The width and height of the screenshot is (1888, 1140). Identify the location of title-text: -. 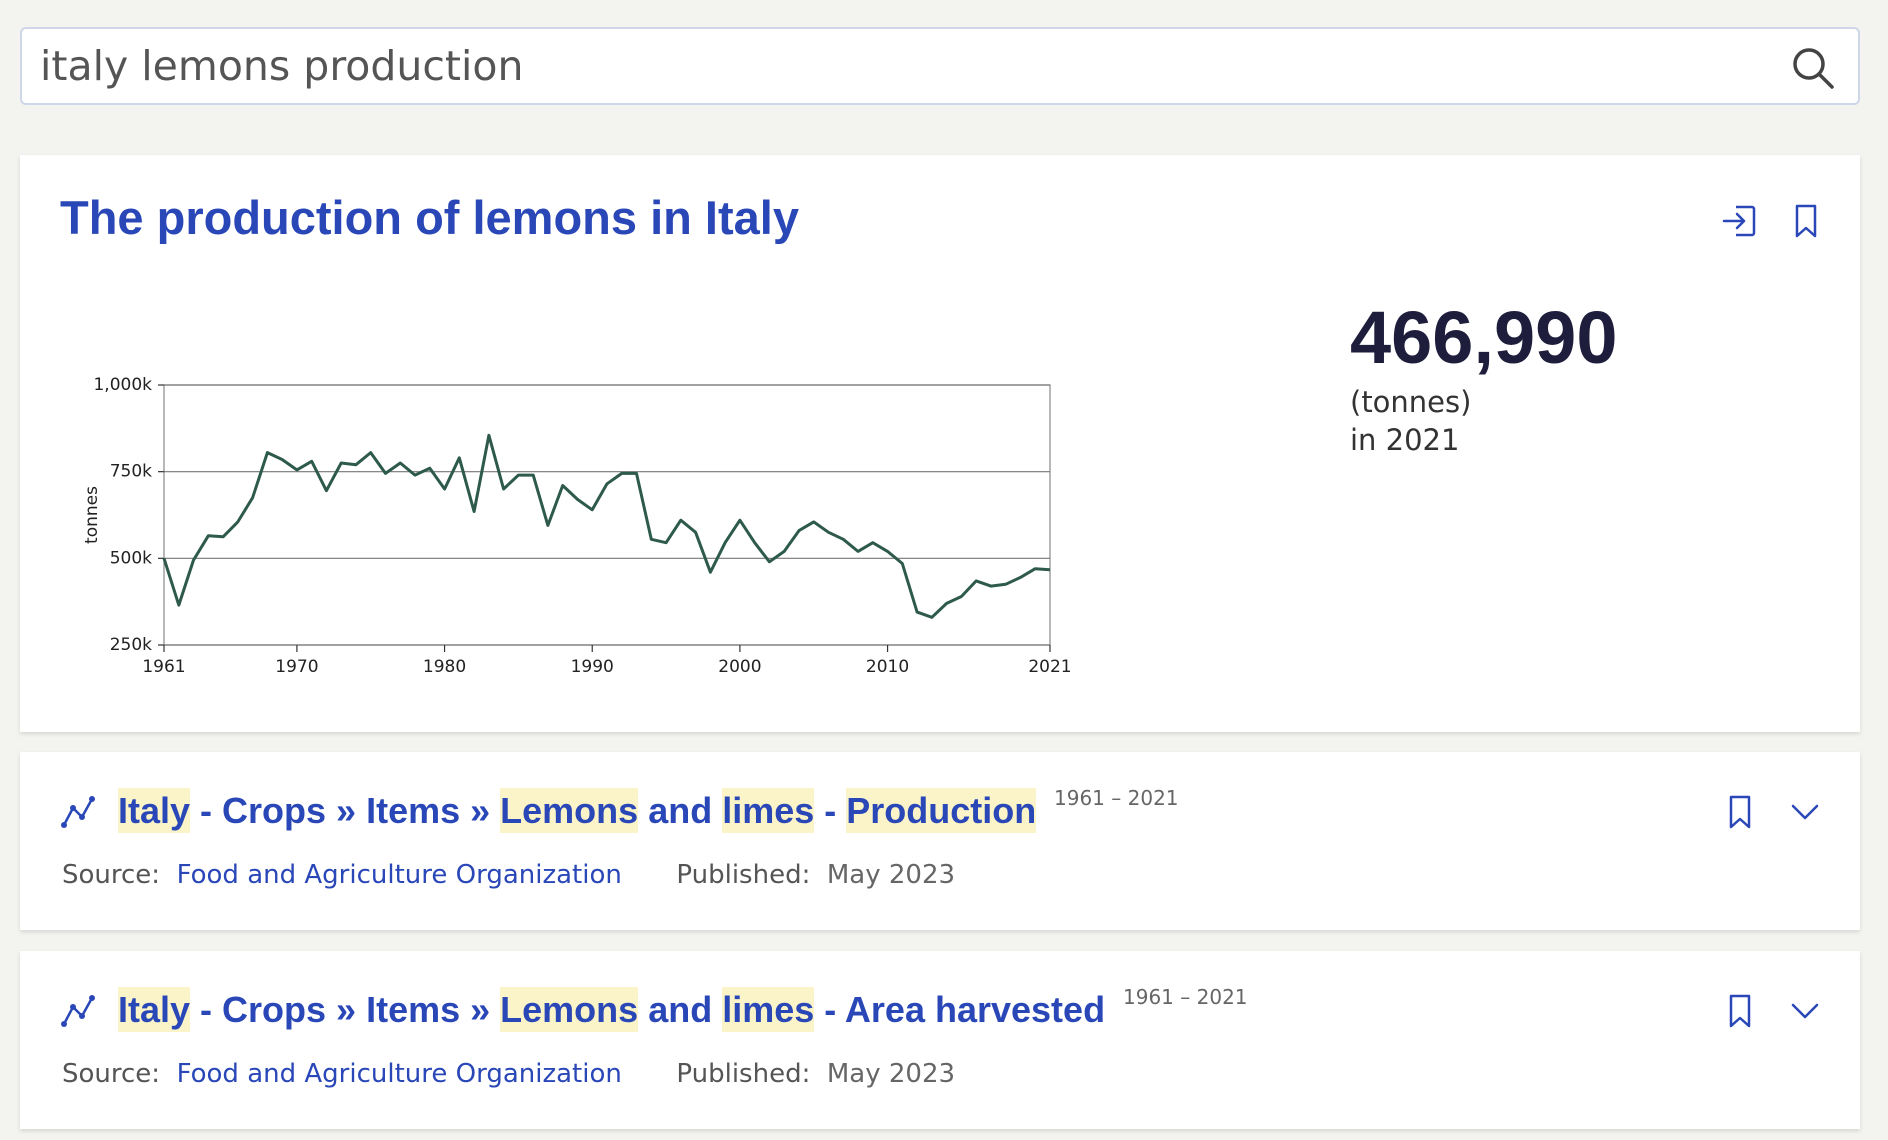
(830, 810).